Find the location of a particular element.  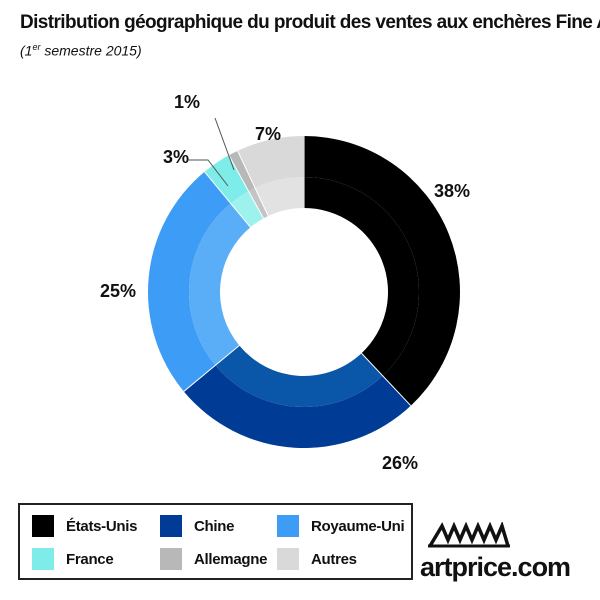

logo-mark is located at coordinates (469, 535).